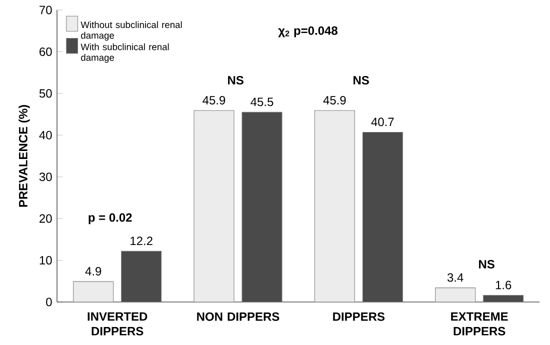  I want to click on x-tick-label: NON DIPPERS, so click(238, 316).